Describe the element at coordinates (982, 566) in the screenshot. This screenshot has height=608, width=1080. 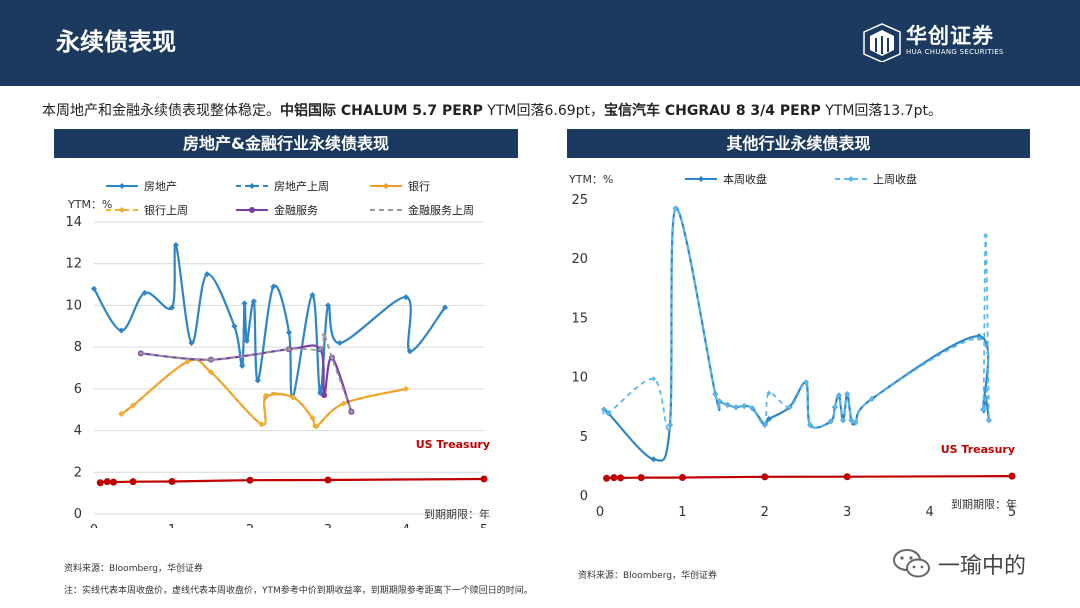
I see `watermark-text: 一瑜中的` at that location.